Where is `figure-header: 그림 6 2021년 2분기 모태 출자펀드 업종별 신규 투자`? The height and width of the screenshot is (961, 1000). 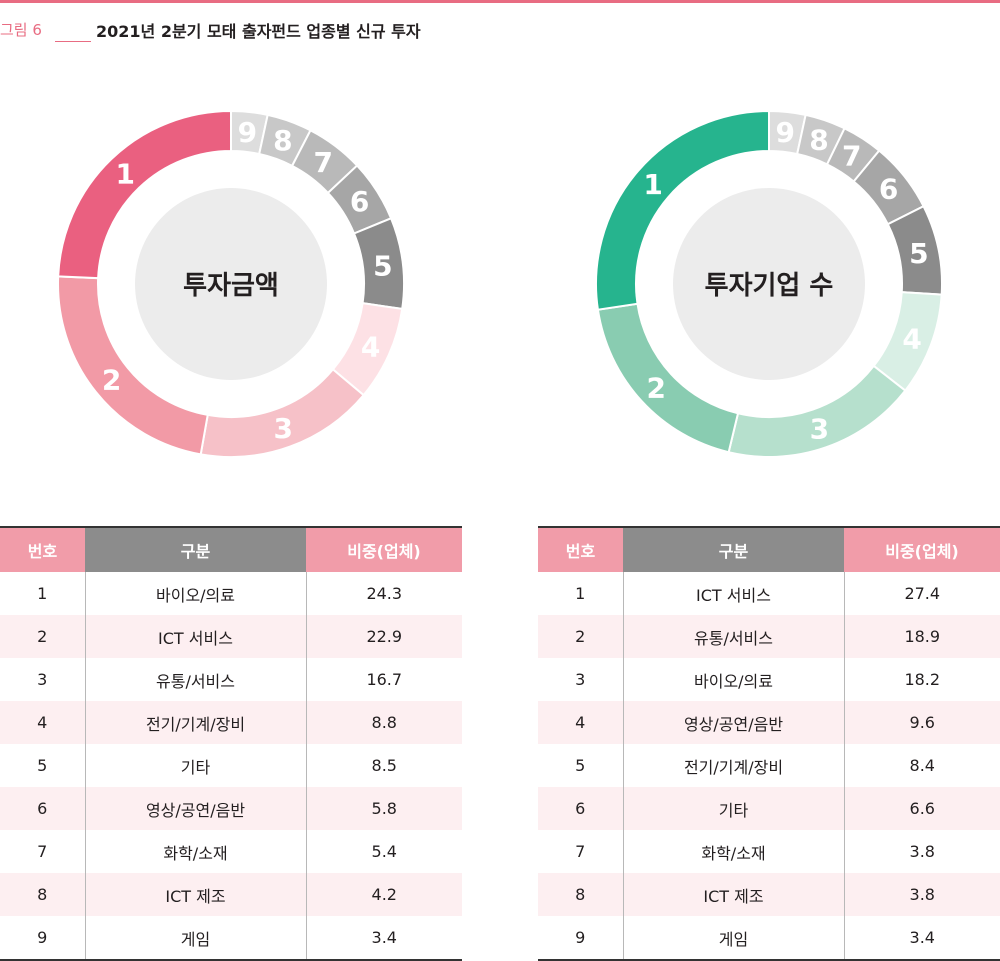 figure-header: 그림 6 2021년 2분기 모태 출자펀드 업종별 신규 투자 is located at coordinates (500, 32).